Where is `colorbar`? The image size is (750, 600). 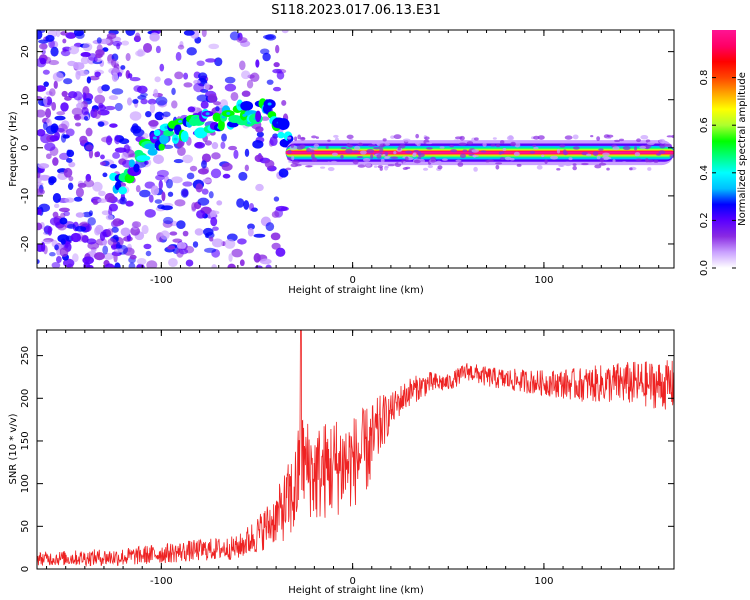 colorbar is located at coordinates (724, 149).